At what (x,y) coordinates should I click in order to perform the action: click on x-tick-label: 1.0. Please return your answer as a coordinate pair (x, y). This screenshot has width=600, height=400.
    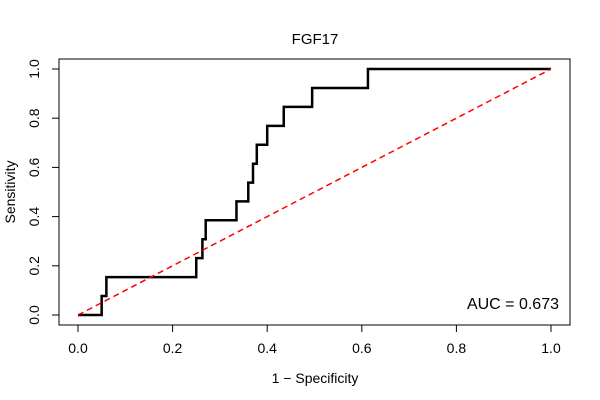
    Looking at the image, I should click on (551, 348).